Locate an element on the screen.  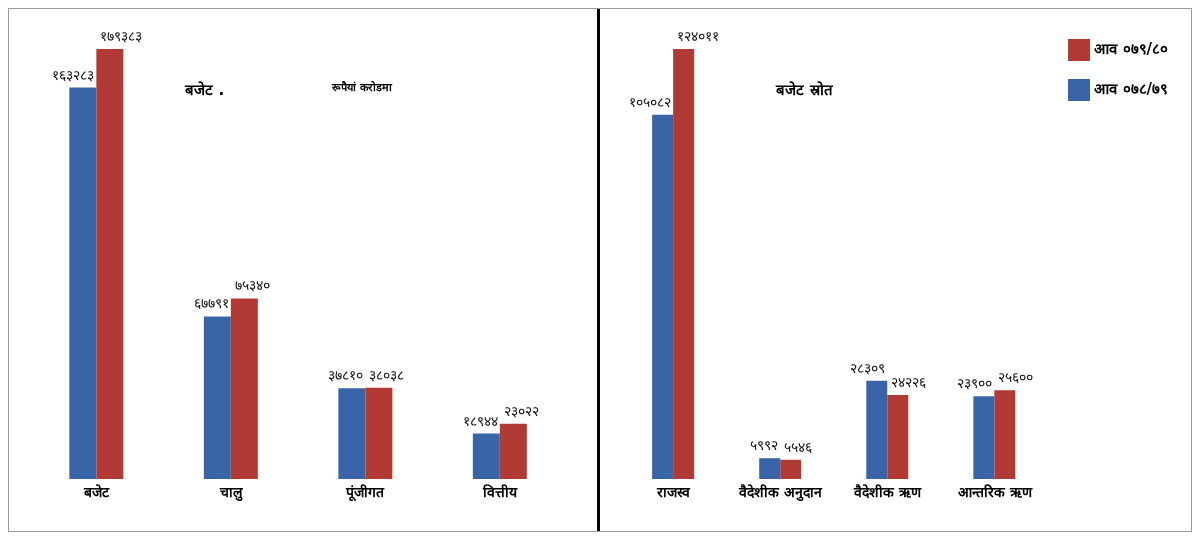
data-label: १८९४४ is located at coordinates (480, 420).